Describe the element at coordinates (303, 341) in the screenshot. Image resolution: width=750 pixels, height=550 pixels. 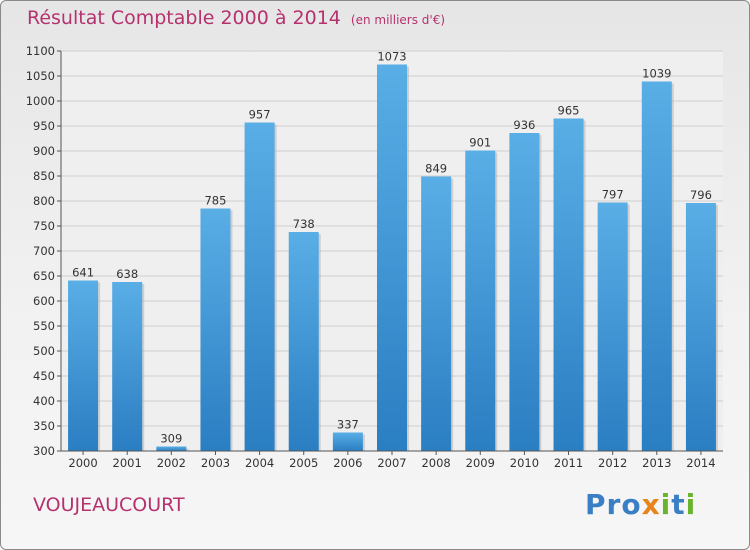
I see `bar-2005` at that location.